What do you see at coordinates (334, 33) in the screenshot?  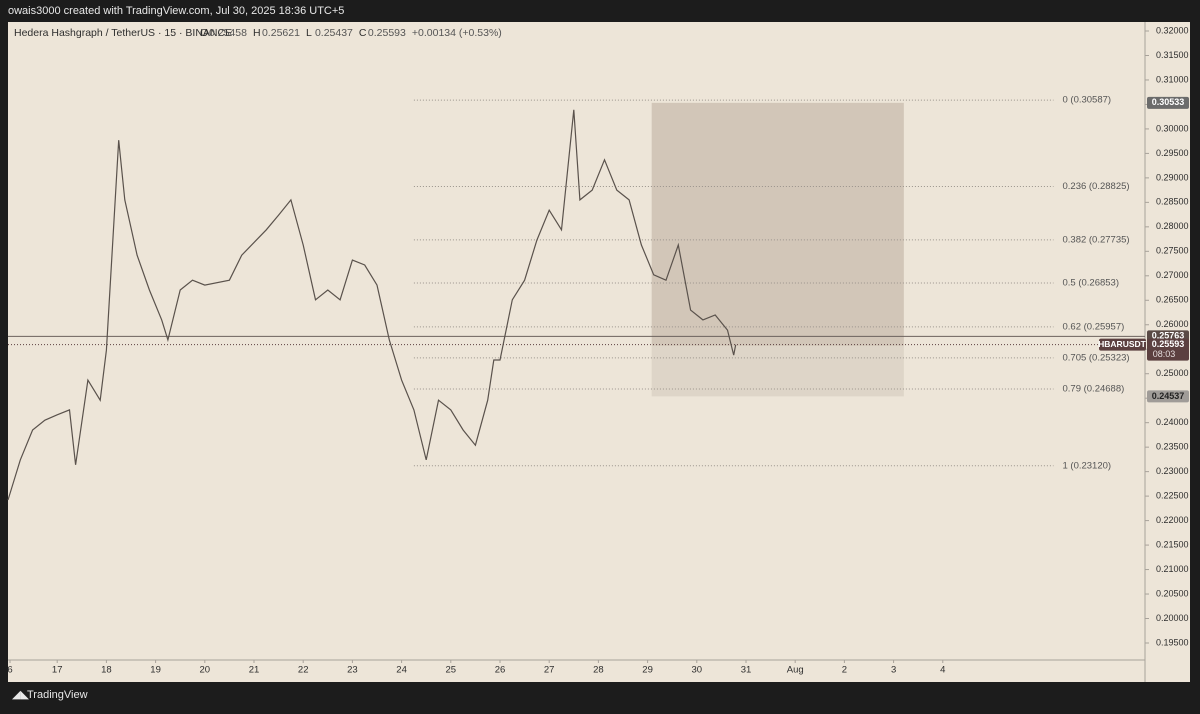 I see `ohlc-value: 0.25437` at bounding box center [334, 33].